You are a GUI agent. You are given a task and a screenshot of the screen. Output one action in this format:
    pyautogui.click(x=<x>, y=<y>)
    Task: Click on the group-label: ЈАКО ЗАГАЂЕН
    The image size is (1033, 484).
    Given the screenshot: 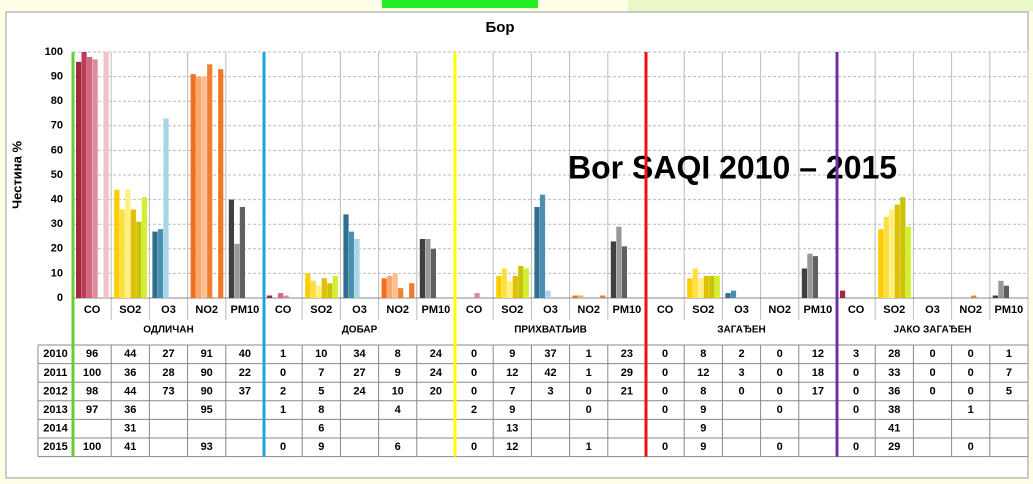 What is the action you would take?
    pyautogui.click(x=933, y=330)
    